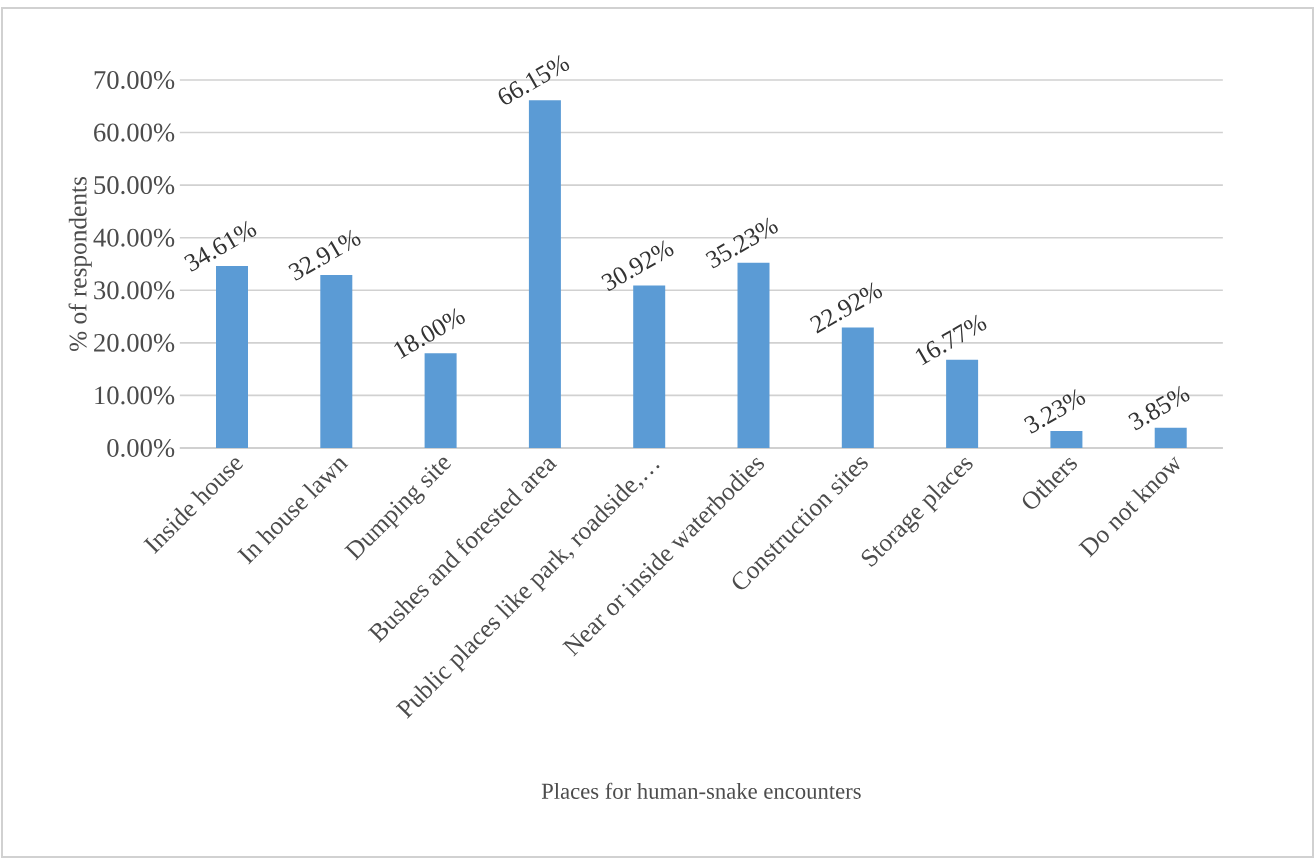 Image resolution: width=1315 pixels, height=859 pixels. I want to click on y-tick-label: 50.00%, so click(134, 185).